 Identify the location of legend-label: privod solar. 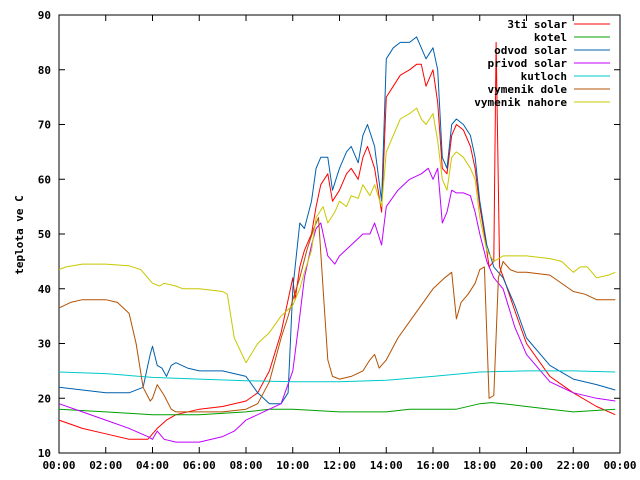
(528, 63).